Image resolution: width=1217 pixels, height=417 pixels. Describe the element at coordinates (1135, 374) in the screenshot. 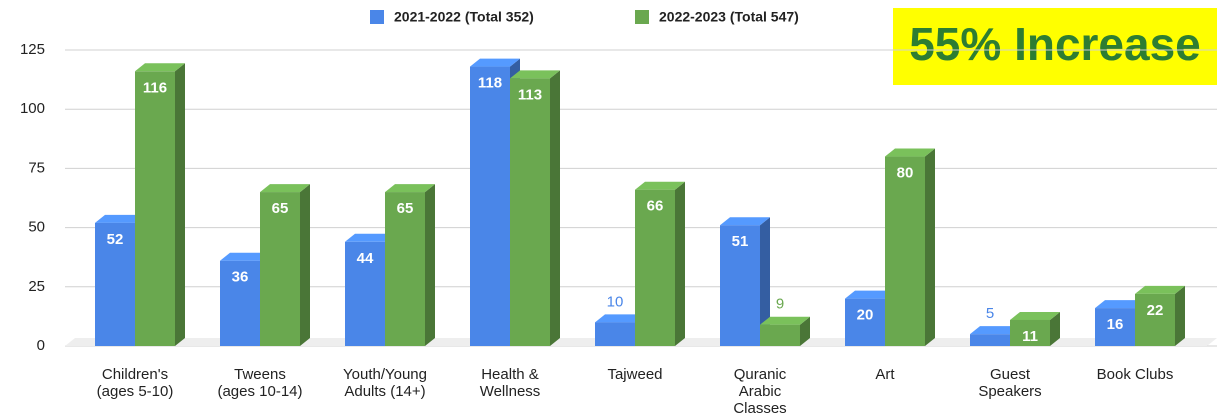

I see `x-tick-label: Book Clubs` at that location.